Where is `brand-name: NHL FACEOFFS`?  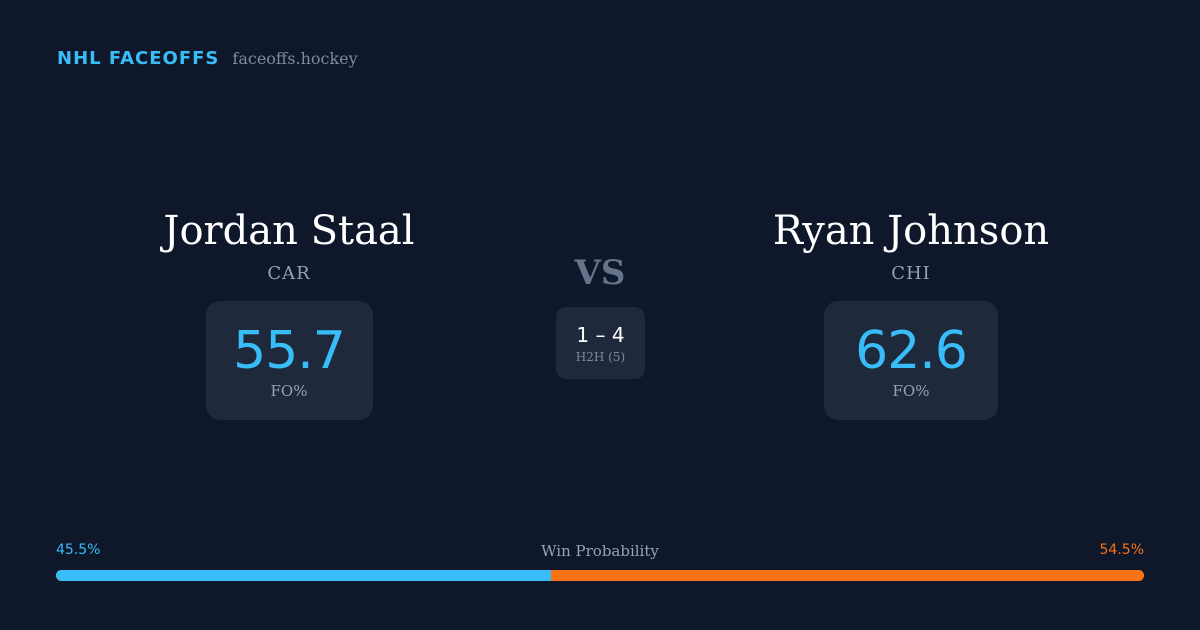
brand-name: NHL FACEOFFS is located at coordinates (138, 58).